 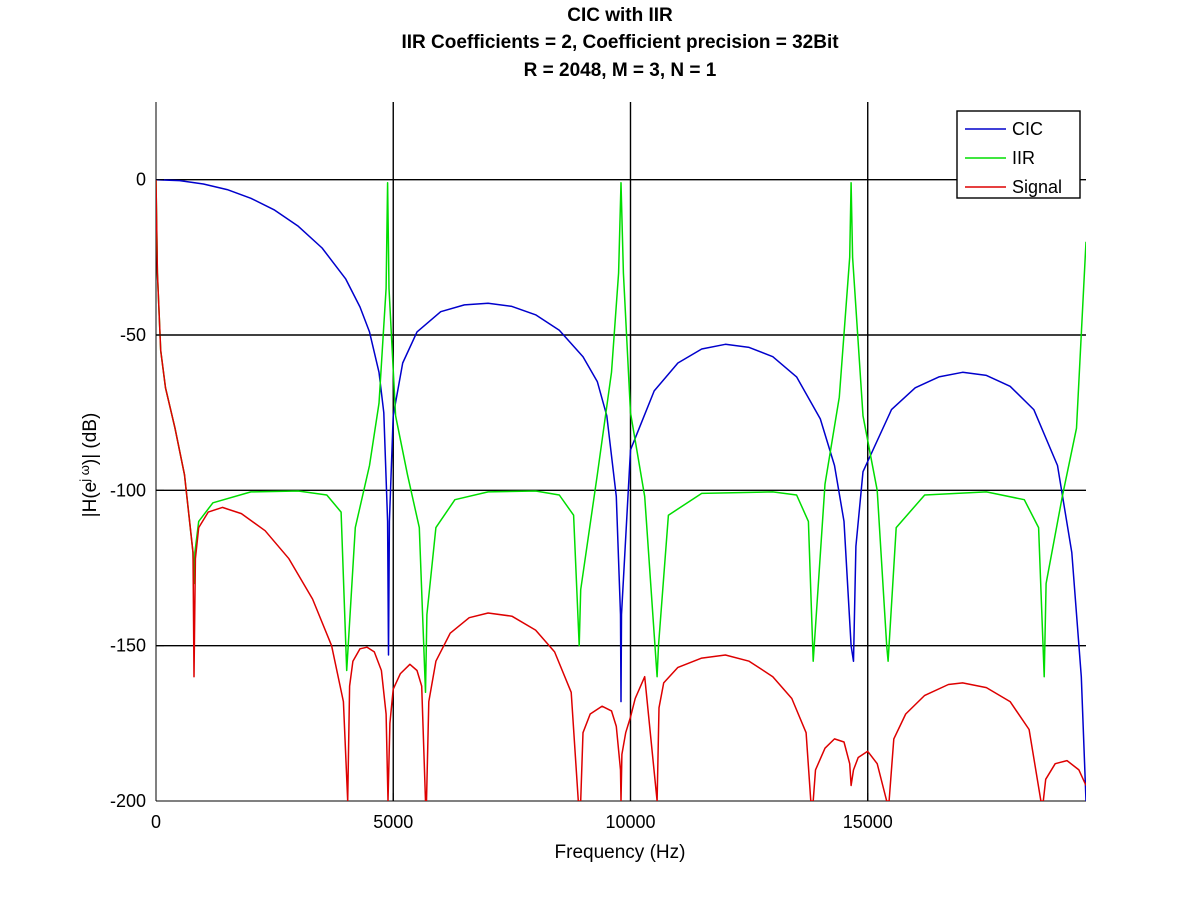 What do you see at coordinates (90, 439) in the screenshot?
I see `y-axis-label-post: )| (dB)` at bounding box center [90, 439].